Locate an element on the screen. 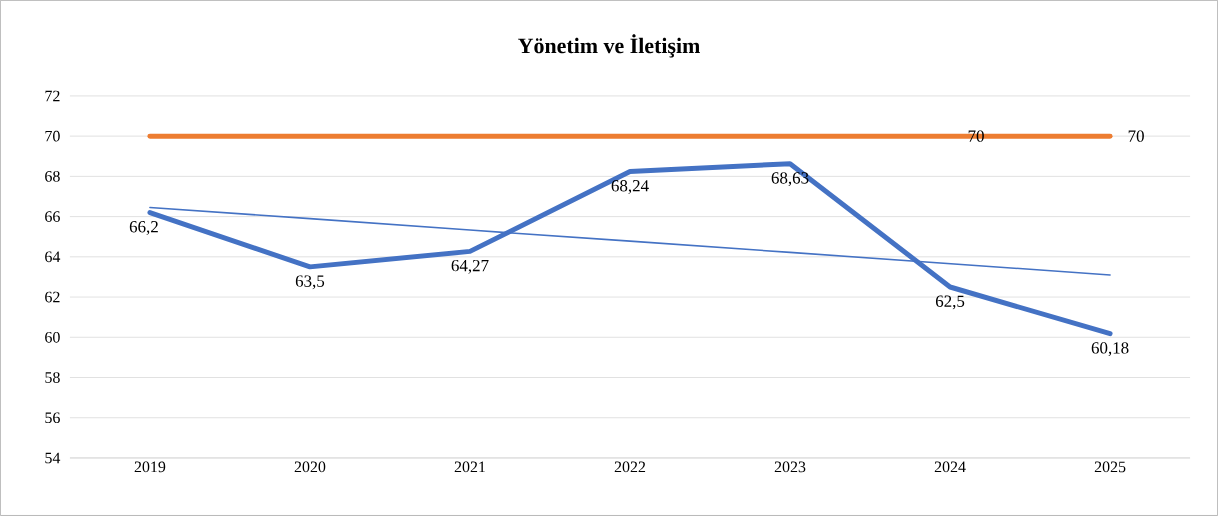 Image resolution: width=1218 pixels, height=516 pixels. data-label: 68,63 is located at coordinates (790, 179).